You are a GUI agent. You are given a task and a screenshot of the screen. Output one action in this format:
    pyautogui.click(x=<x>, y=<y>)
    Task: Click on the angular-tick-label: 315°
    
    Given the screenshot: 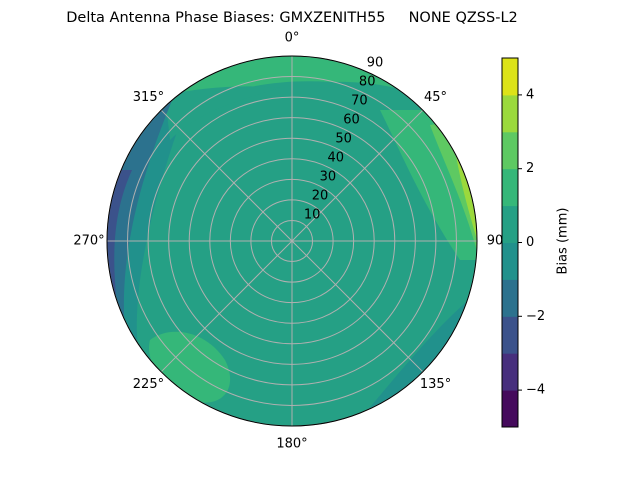 What is the action you would take?
    pyautogui.click(x=148, y=97)
    